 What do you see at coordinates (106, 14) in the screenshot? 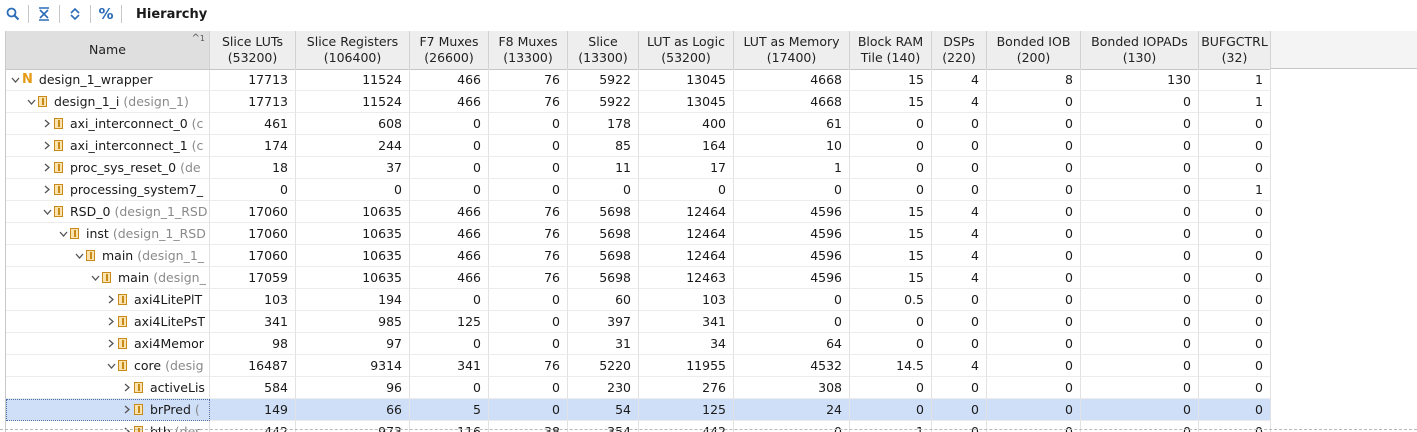
I see `percent-icon: %` at bounding box center [106, 14].